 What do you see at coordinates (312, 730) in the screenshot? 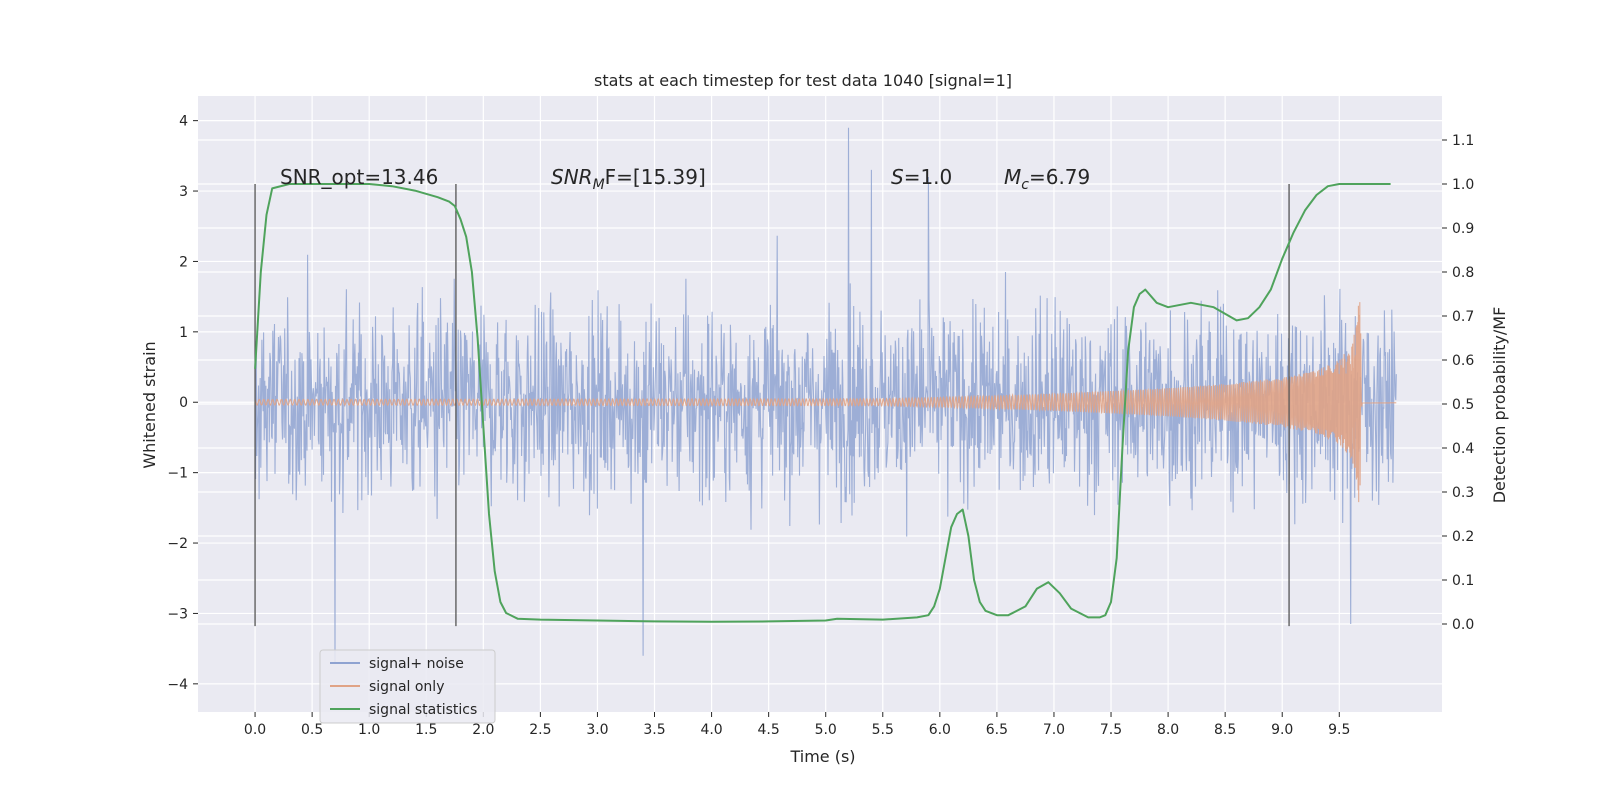
I see `x-tick-label: 0.5` at bounding box center [312, 730].